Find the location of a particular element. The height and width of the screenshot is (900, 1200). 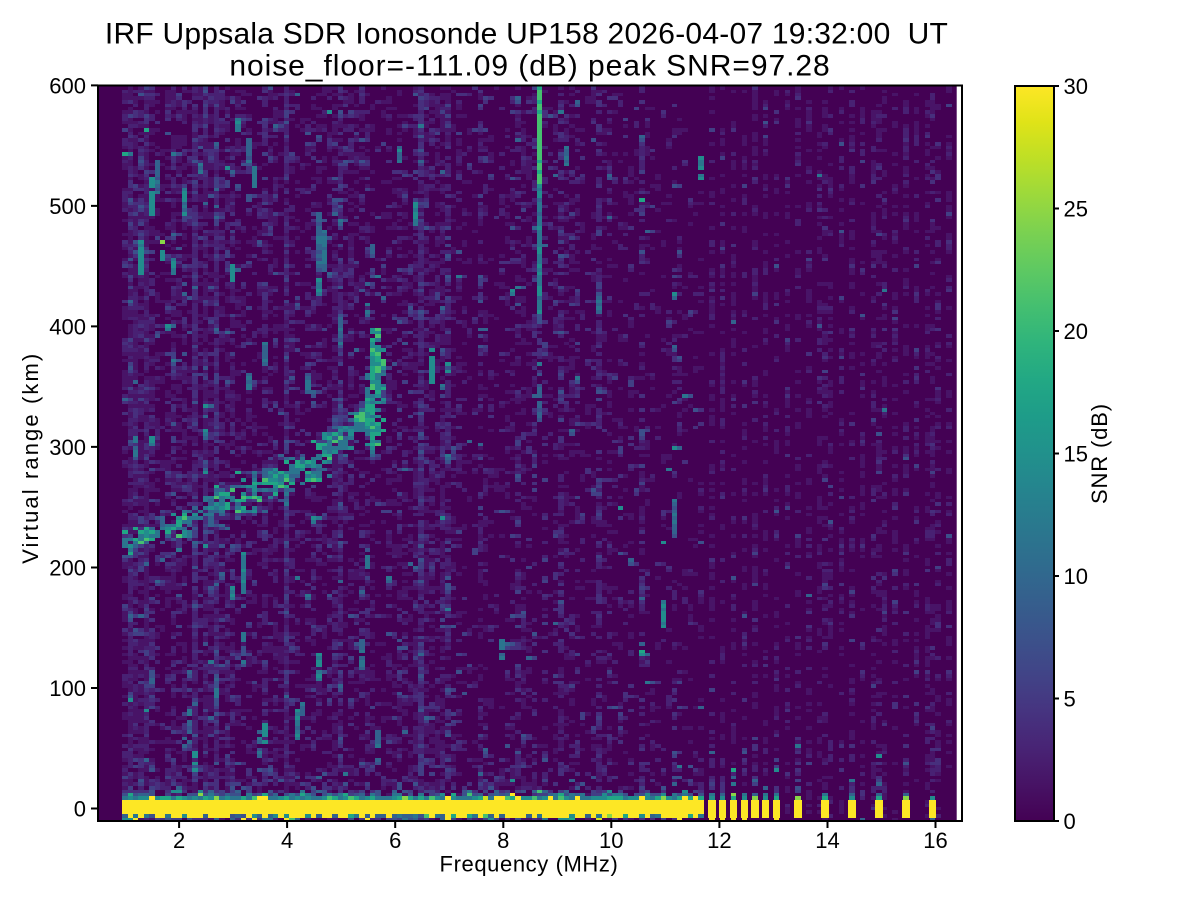

svg-text: 600 is located at coordinates (67, 85).